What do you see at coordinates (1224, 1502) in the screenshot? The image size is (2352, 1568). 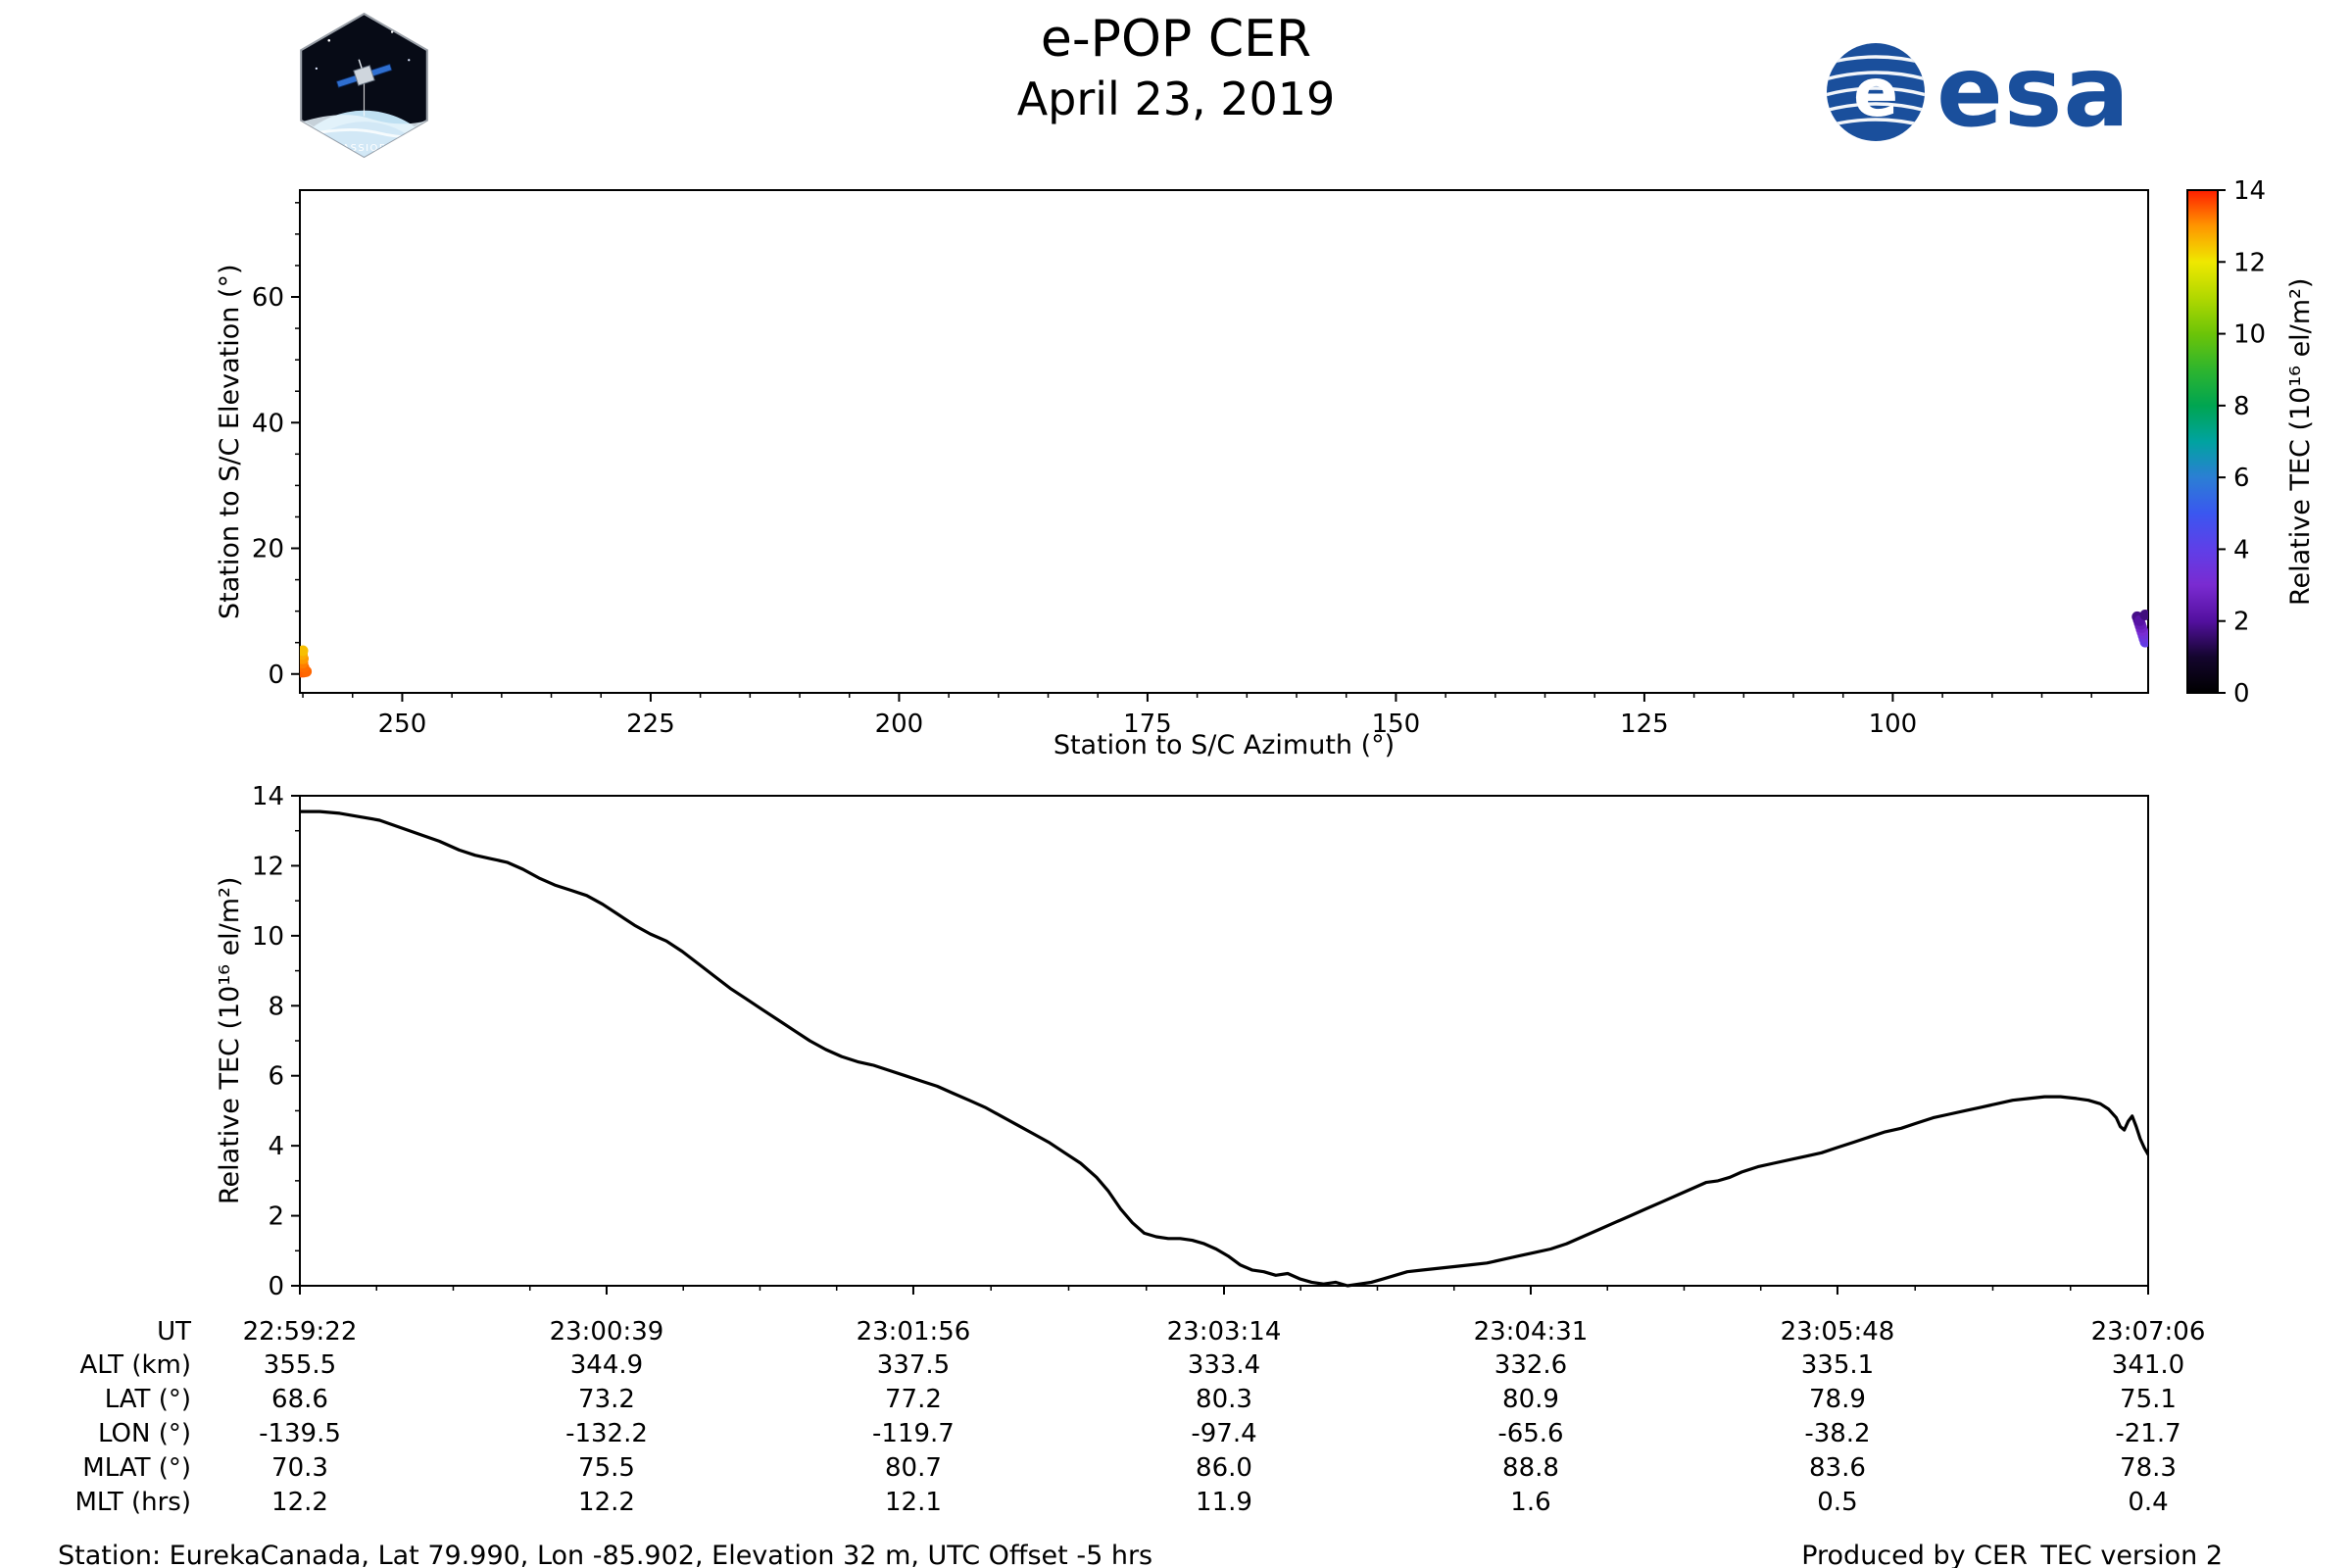 I see `svg-text: 11.9` at bounding box center [1224, 1502].